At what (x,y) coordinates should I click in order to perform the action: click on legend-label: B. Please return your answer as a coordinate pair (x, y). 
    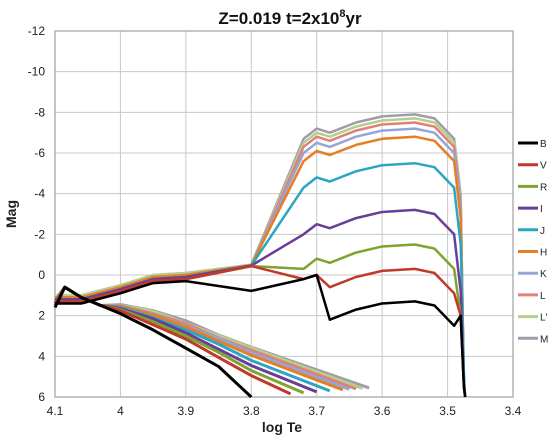
    Looking at the image, I should click on (543, 144).